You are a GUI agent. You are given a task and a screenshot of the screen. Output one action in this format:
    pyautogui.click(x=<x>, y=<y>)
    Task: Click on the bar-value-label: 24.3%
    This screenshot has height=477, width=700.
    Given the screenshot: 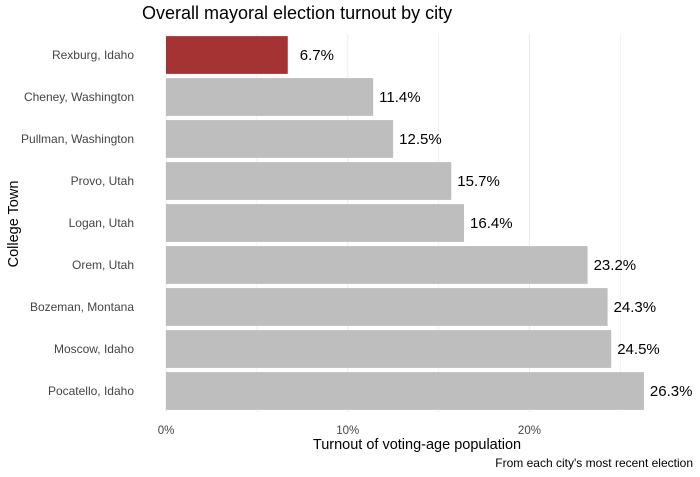 What is the action you would take?
    pyautogui.click(x=635, y=307)
    